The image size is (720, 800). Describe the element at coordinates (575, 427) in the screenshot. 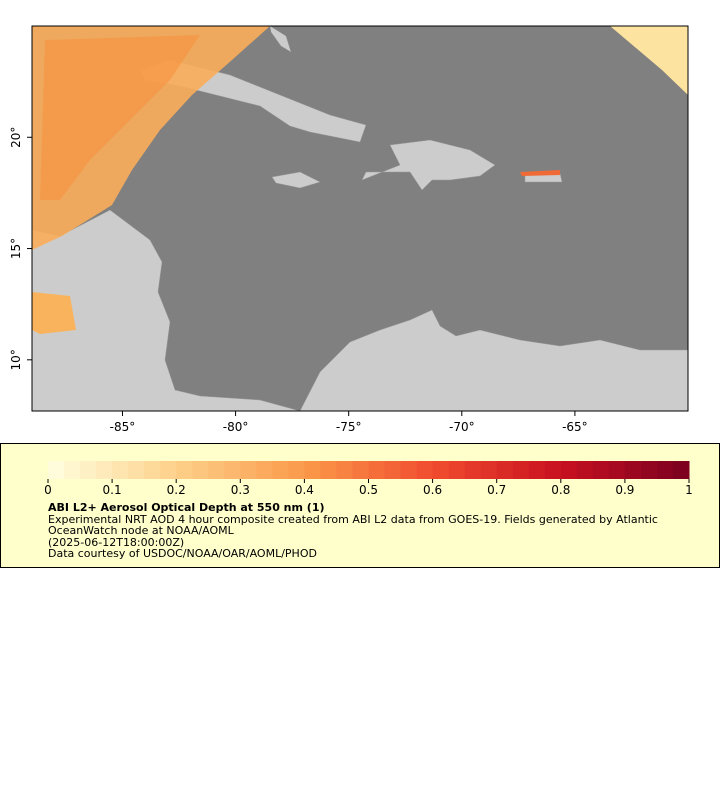

I see `x-tick-label: -65°` at that location.